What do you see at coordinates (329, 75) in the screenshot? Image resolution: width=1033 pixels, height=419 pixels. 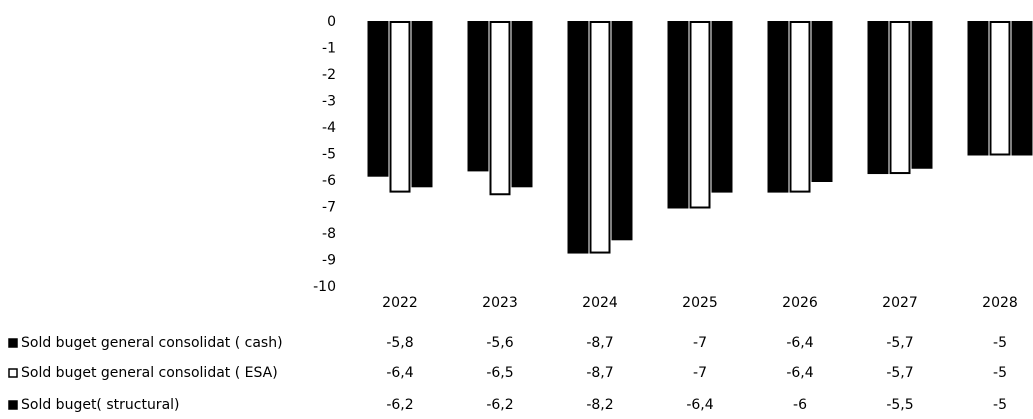 I see `y-tick-label: -2` at bounding box center [329, 75].